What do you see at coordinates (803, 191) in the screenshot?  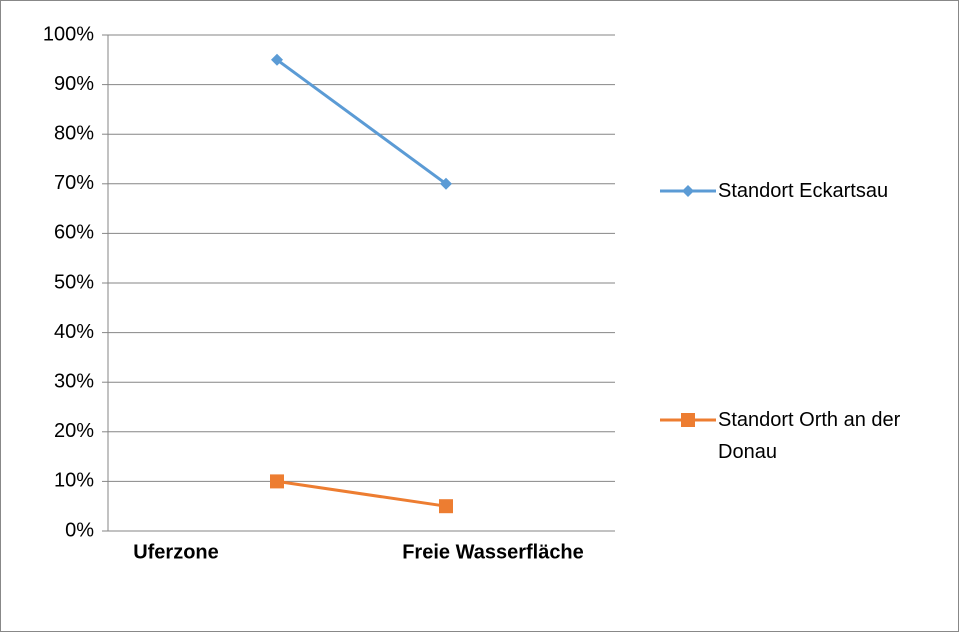 I see `legend-label: Standort Eckartsau` at bounding box center [803, 191].